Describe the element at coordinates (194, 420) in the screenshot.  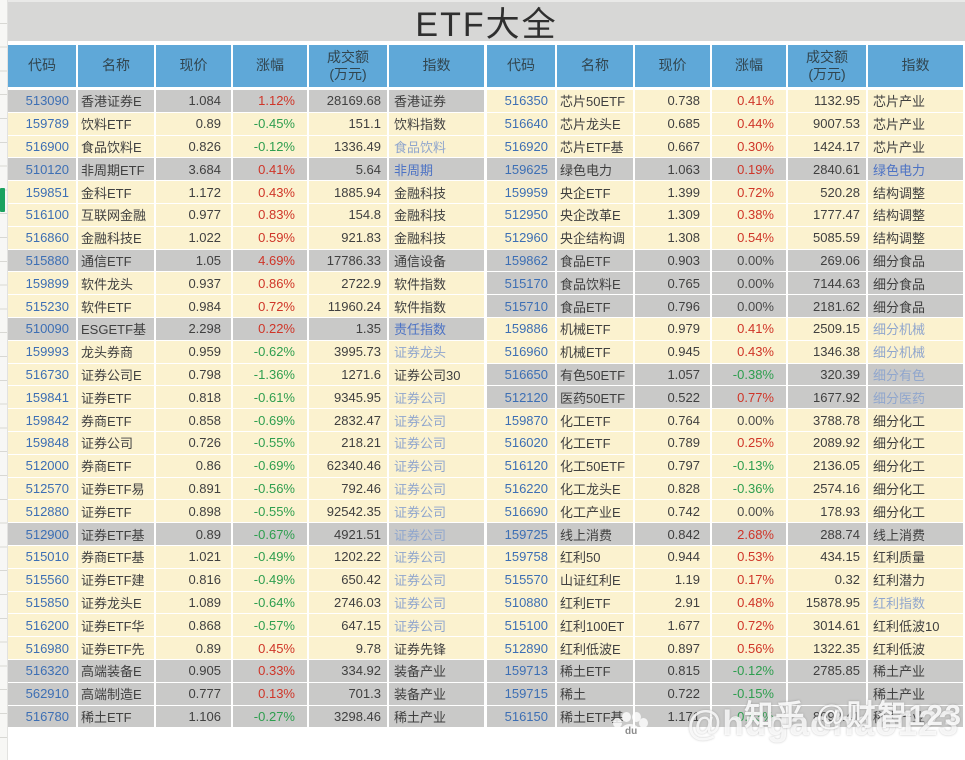
I see `cell-price: 0.858` at that location.